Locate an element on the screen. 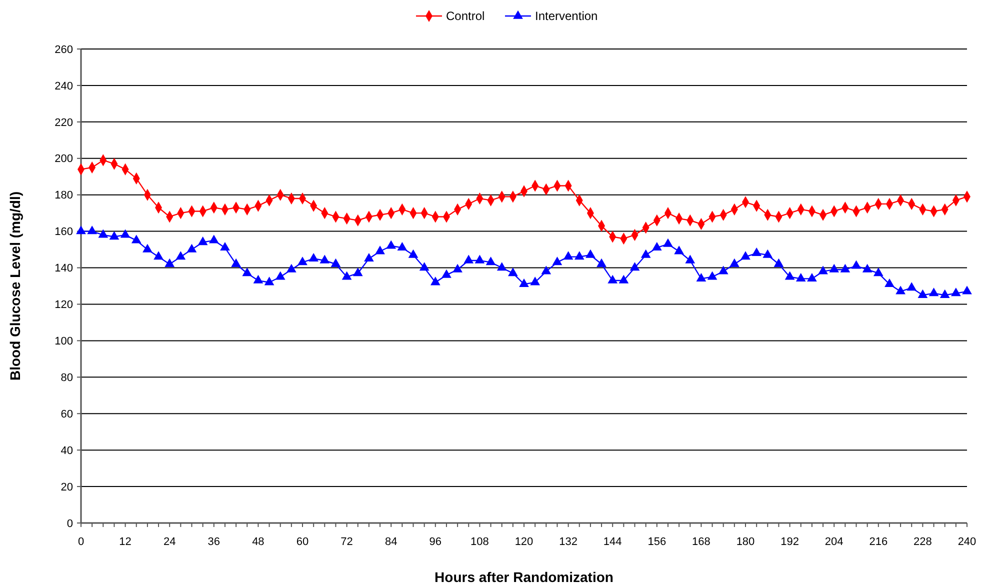 This screenshot has height=586, width=985. y-tick-label: 140 is located at coordinates (63, 268).